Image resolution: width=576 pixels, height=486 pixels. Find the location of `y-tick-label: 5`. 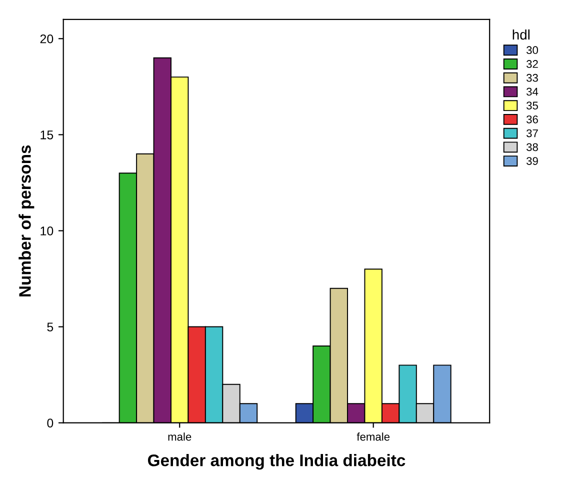

y-tick-label: 5 is located at coordinates (50, 327).